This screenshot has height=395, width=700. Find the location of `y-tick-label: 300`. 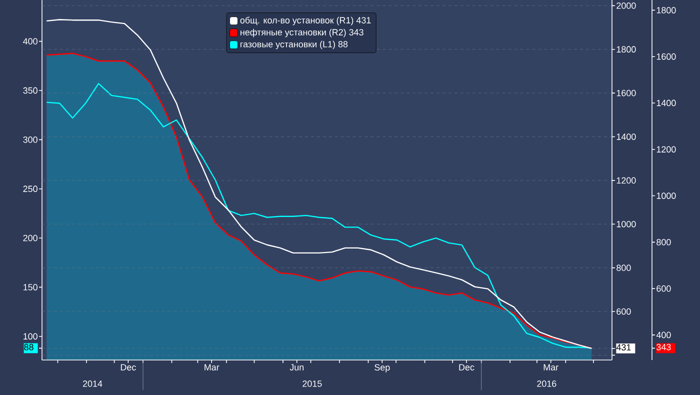

y-tick-label: 300 is located at coordinates (30, 139).